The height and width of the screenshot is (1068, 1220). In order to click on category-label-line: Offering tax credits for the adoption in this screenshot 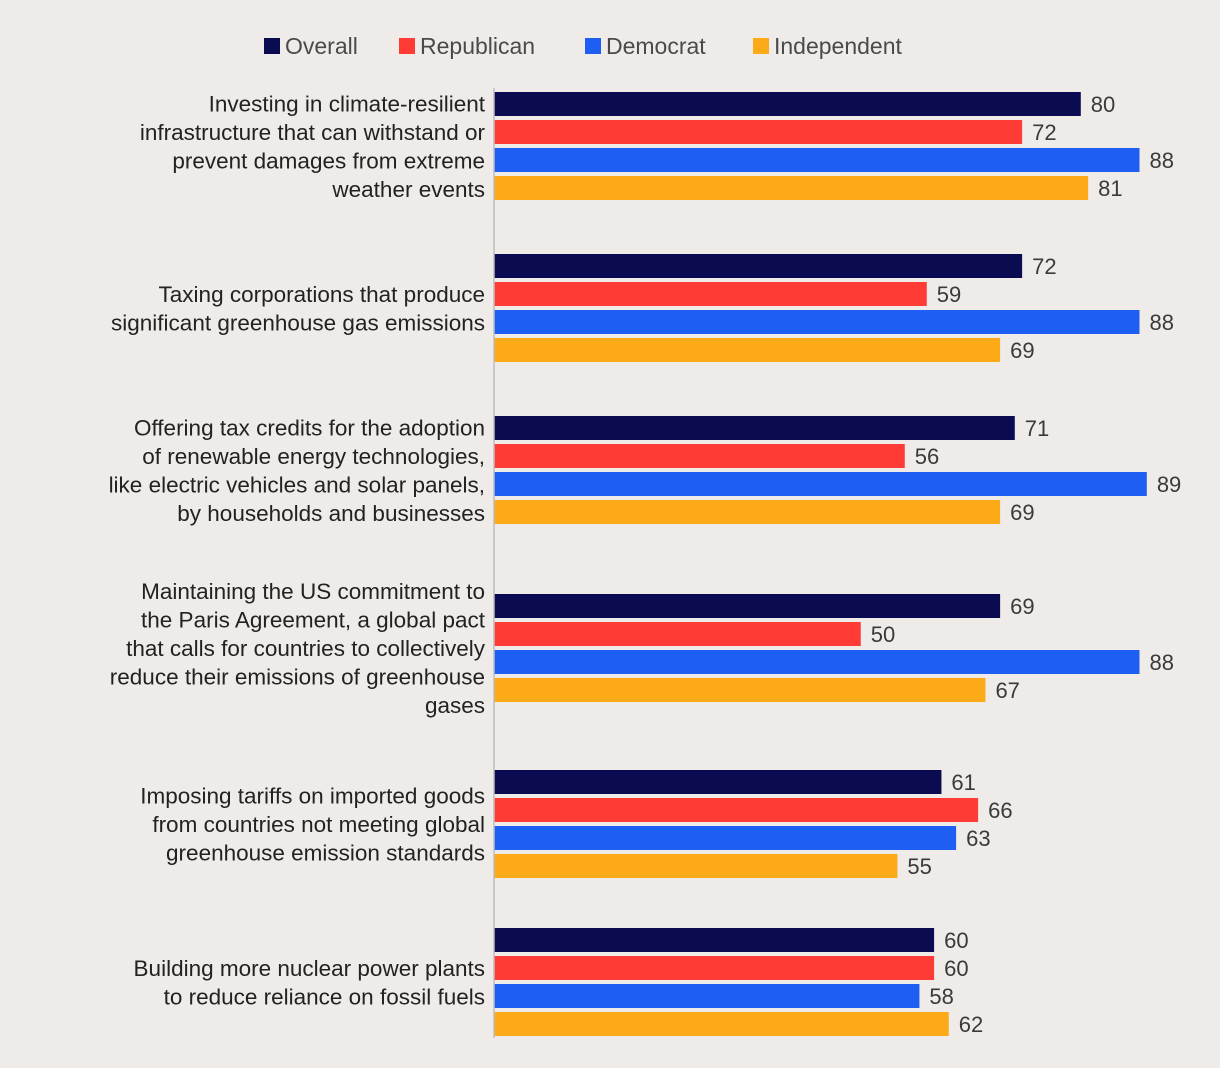, I will do `click(309, 427)`.